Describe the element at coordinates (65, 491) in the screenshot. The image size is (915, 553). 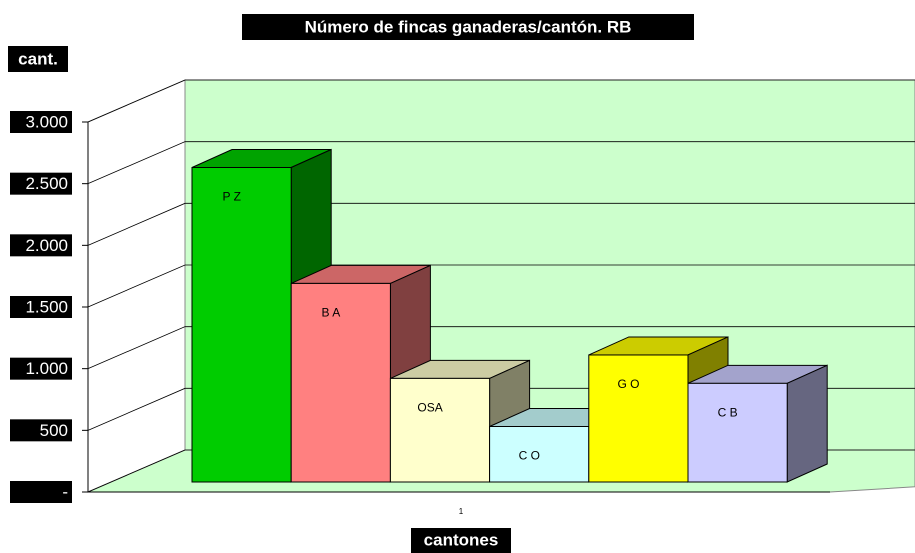
I see `y-tick-label: -` at that location.